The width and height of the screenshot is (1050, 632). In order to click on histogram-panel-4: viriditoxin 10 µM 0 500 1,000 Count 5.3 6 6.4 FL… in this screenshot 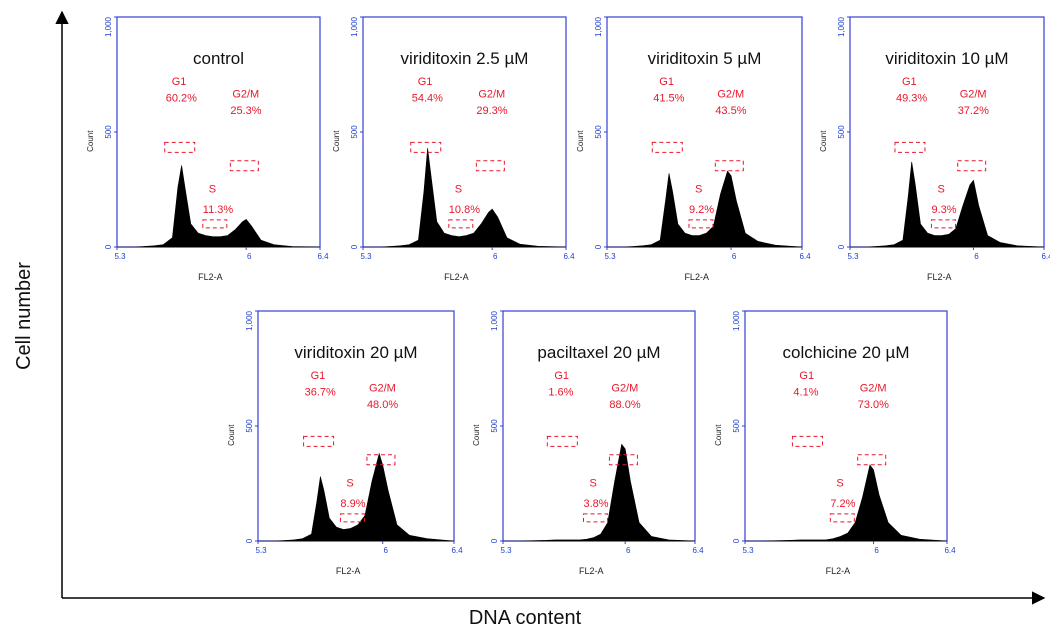, I will do `click(934, 149)`.